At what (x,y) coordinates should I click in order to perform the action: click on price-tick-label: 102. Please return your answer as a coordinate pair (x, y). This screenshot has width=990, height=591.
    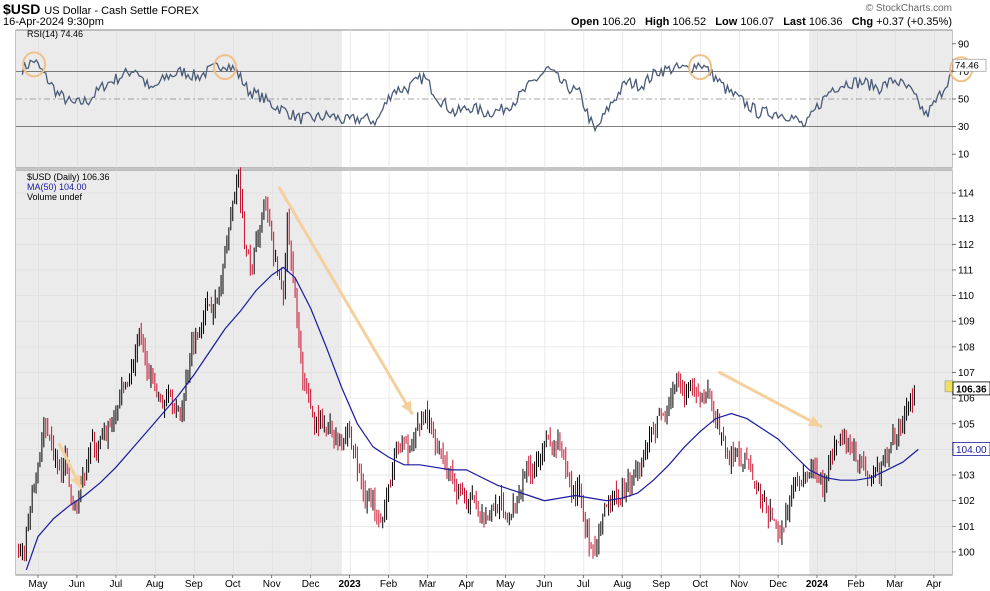
    Looking at the image, I should click on (966, 501).